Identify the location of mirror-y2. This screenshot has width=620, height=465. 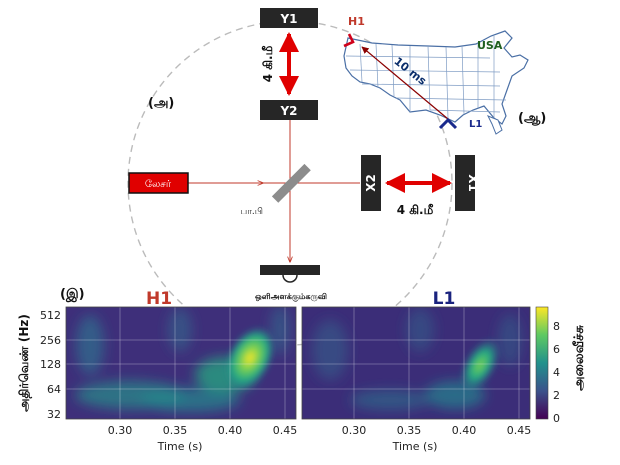
(289, 110).